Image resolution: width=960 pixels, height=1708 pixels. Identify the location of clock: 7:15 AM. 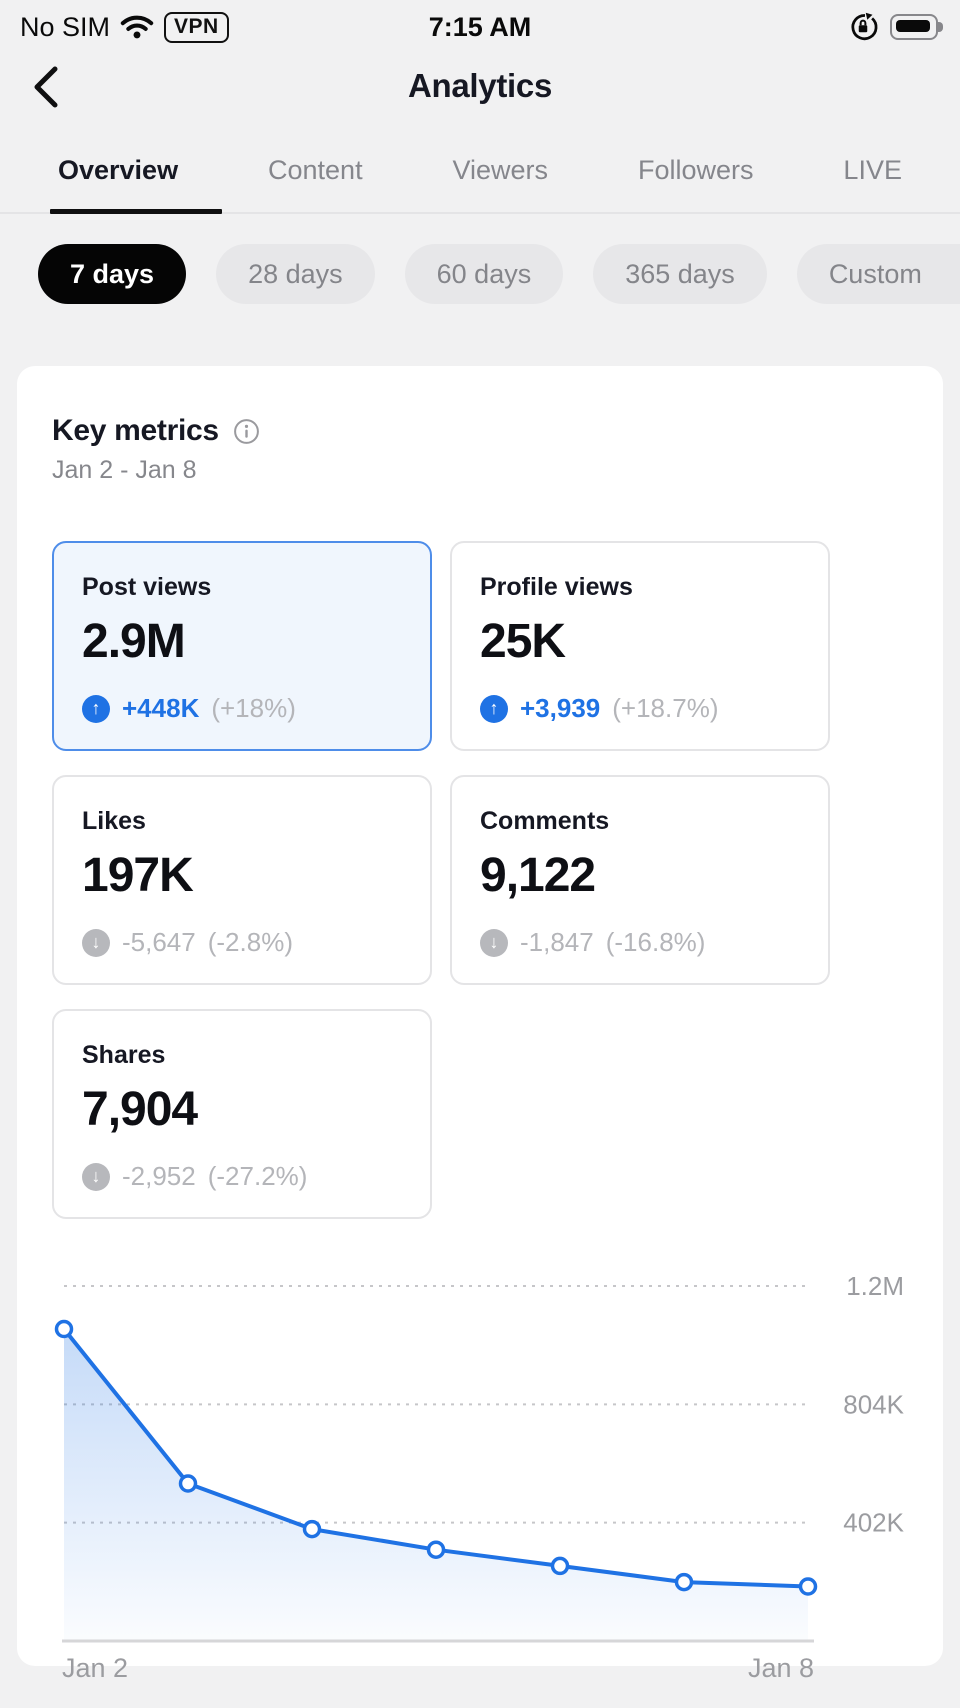
(480, 26).